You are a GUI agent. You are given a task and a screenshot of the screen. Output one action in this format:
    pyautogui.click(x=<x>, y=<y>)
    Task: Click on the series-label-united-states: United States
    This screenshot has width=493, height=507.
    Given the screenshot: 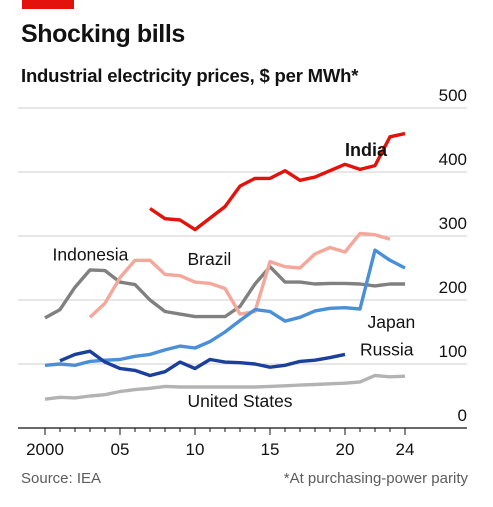 What is the action you would take?
    pyautogui.click(x=240, y=401)
    